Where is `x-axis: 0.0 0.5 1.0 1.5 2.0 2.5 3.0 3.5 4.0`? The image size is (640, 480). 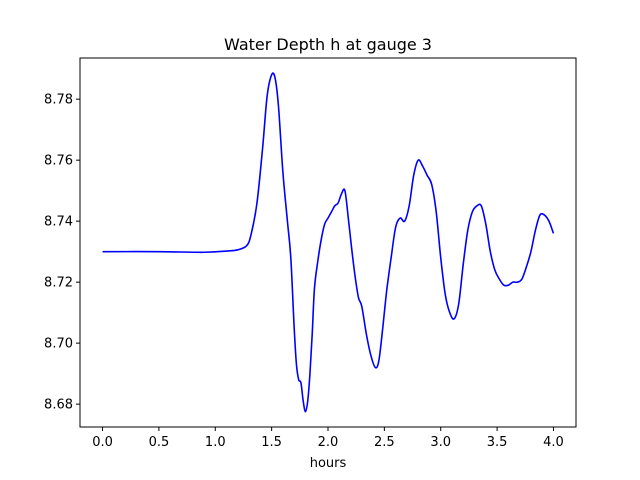 x-axis: 0.0 0.5 1.0 1.5 2.0 2.5 3.0 3.5 4.0 is located at coordinates (328, 438).